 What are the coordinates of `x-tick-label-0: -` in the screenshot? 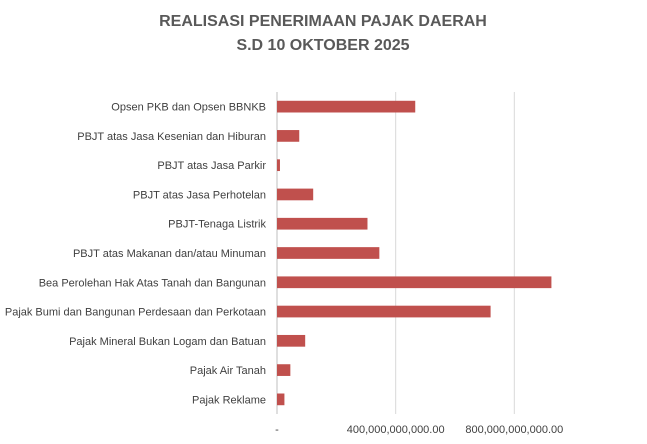 It's located at (277, 430).